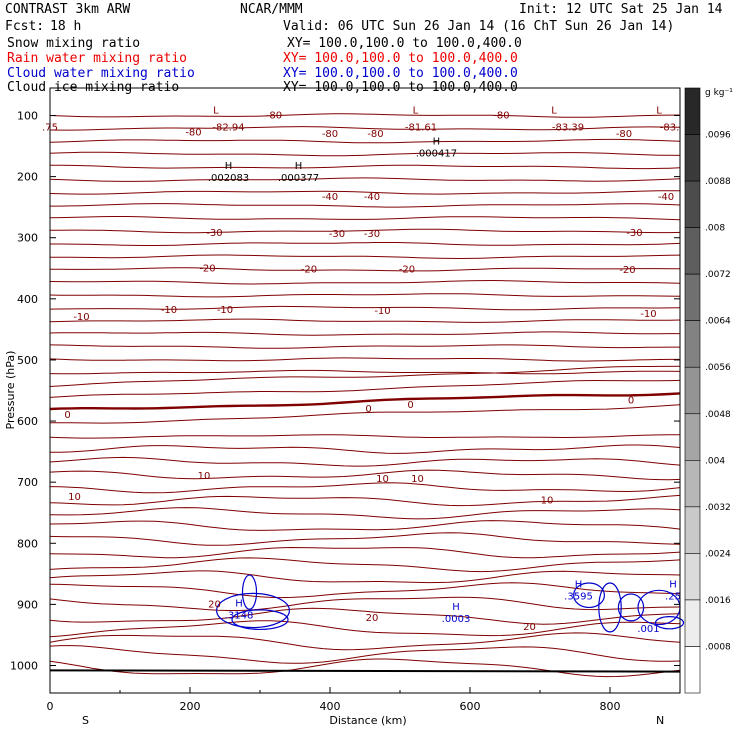 The width and height of the screenshot is (740, 740). I want to click on x-tick-label: 600, so click(470, 706).